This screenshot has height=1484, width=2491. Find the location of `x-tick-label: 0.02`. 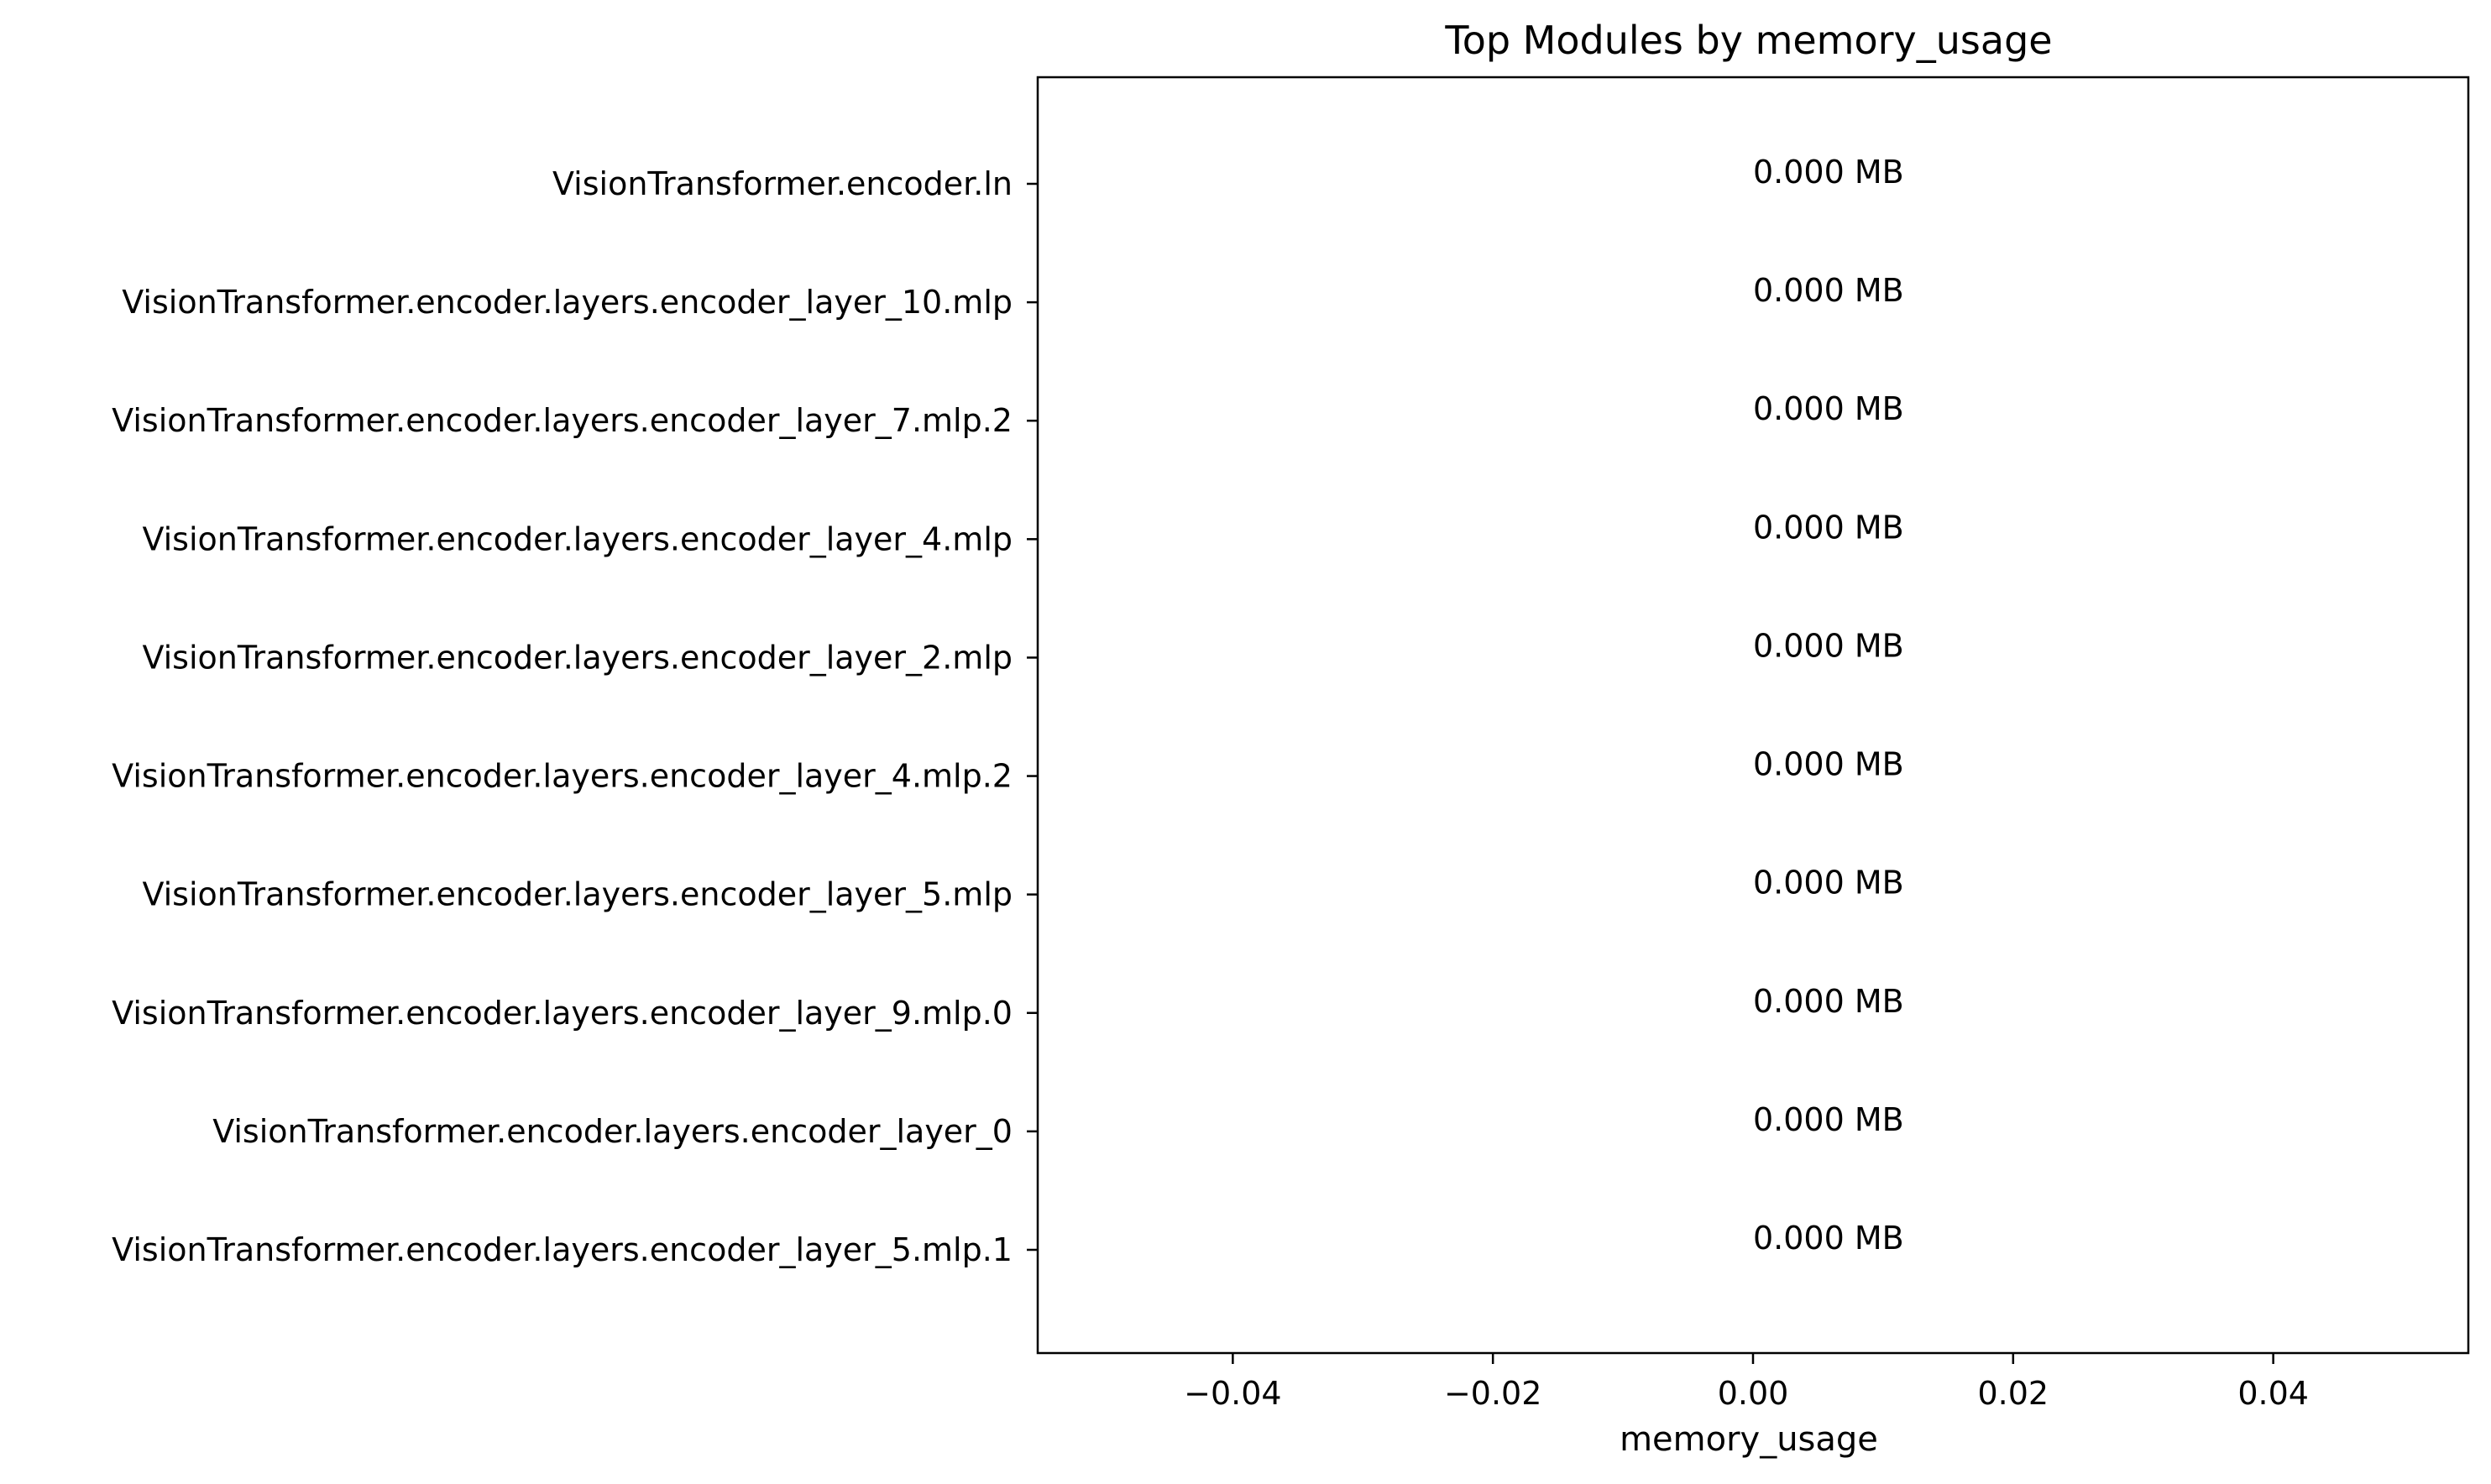

x-tick-label: 0.02 is located at coordinates (2013, 1393).